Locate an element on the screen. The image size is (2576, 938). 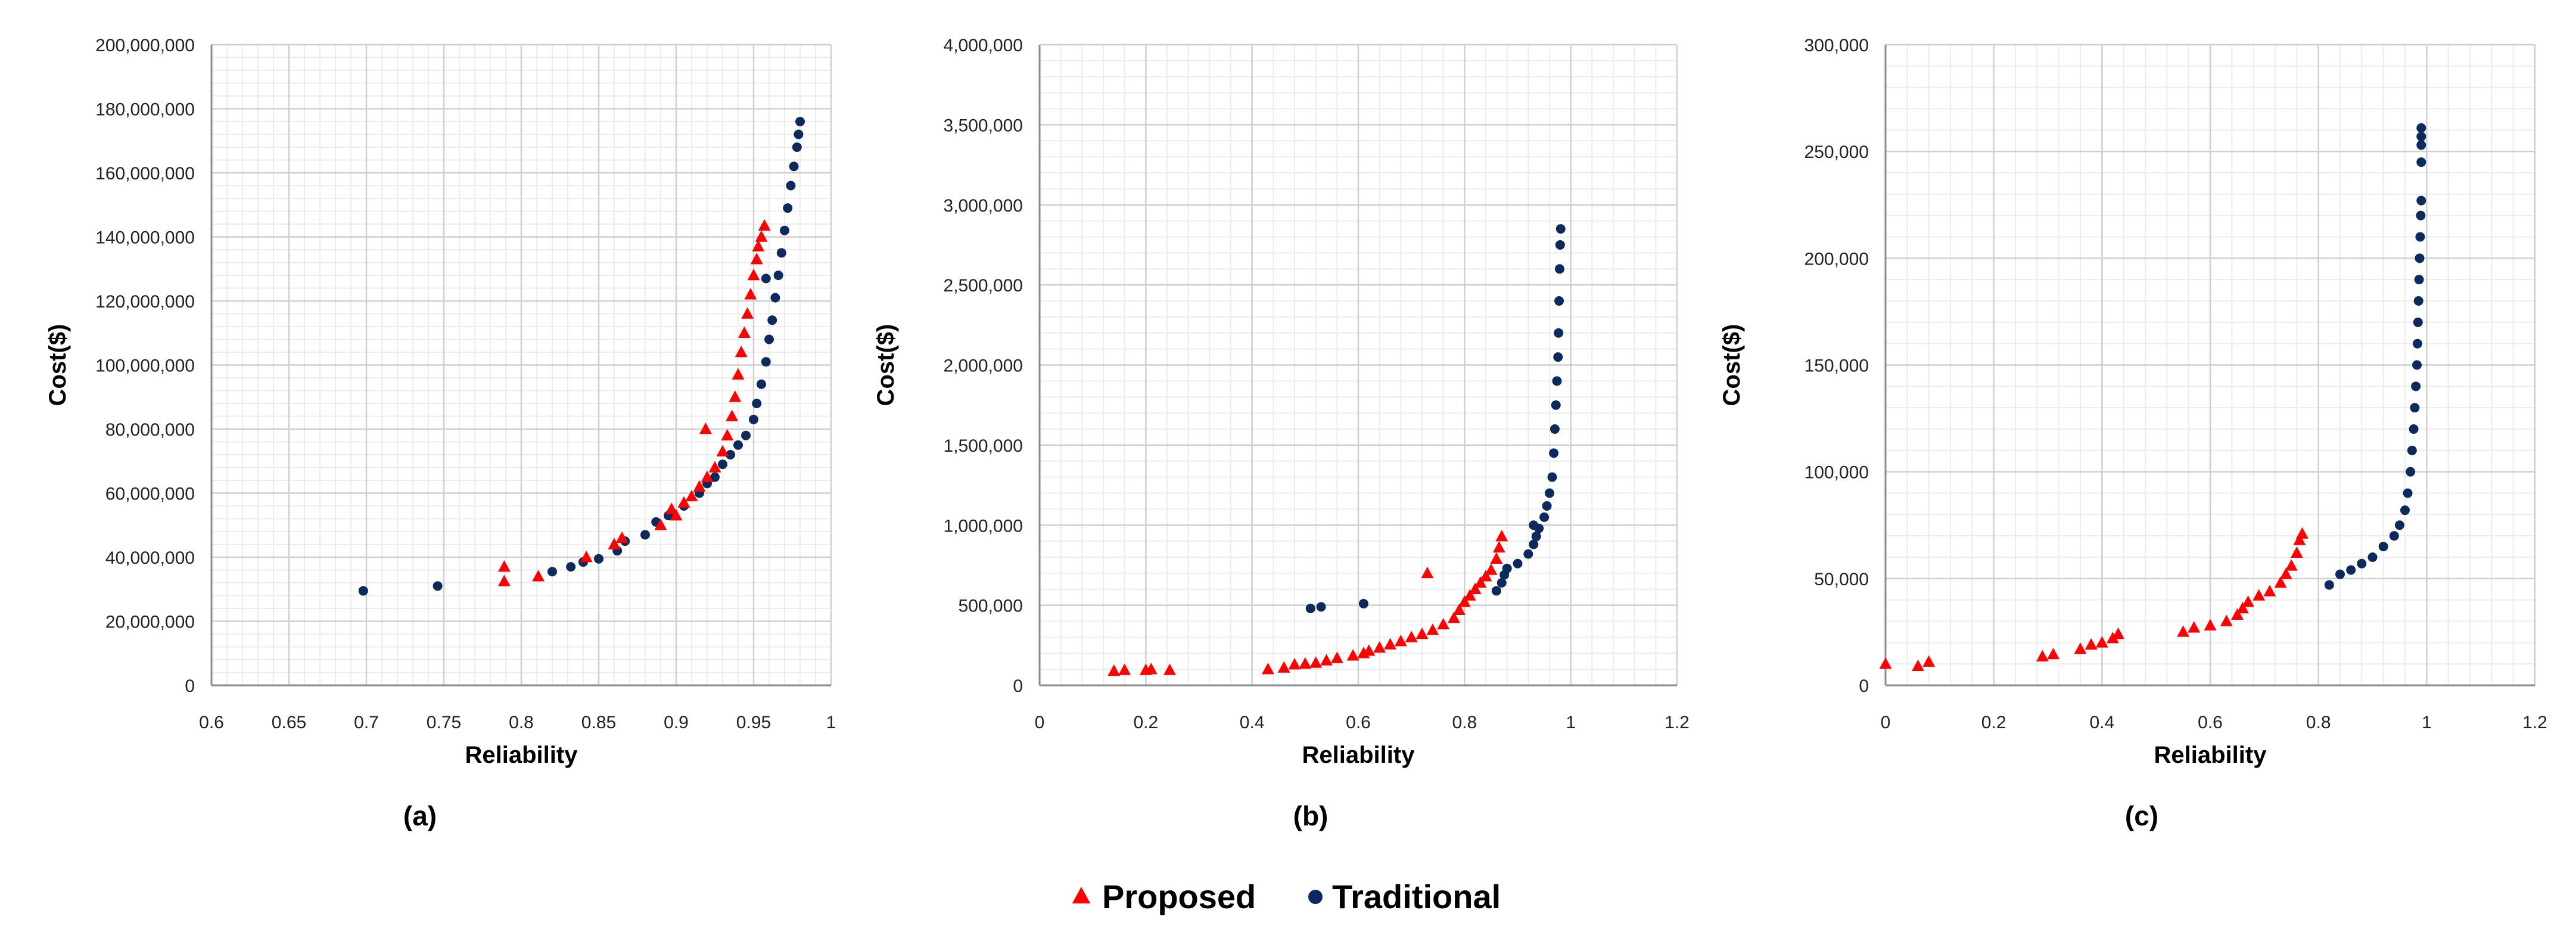
y-tick-label: 200,000 is located at coordinates (1837, 259).